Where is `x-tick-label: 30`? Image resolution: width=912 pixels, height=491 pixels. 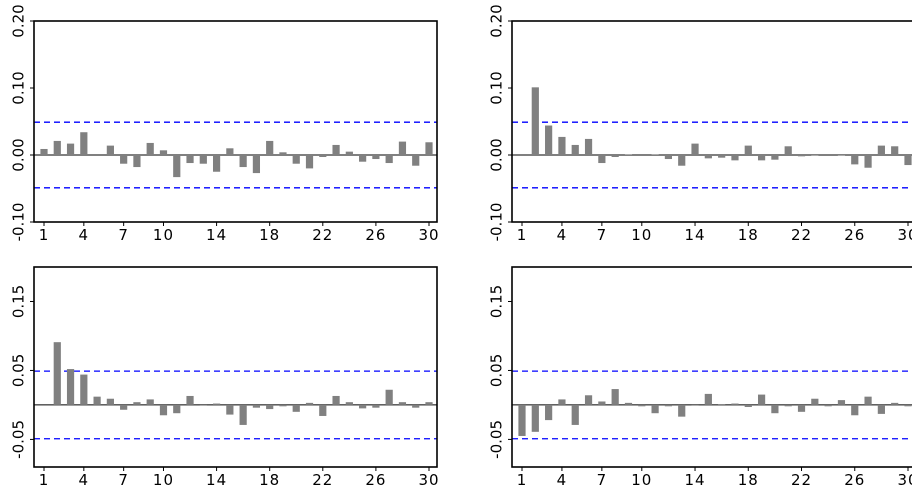
x-tick-label: 30 is located at coordinates (428, 235).